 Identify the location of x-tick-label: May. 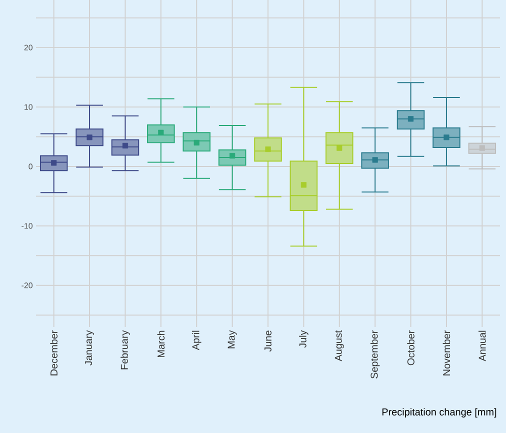
(232, 339).